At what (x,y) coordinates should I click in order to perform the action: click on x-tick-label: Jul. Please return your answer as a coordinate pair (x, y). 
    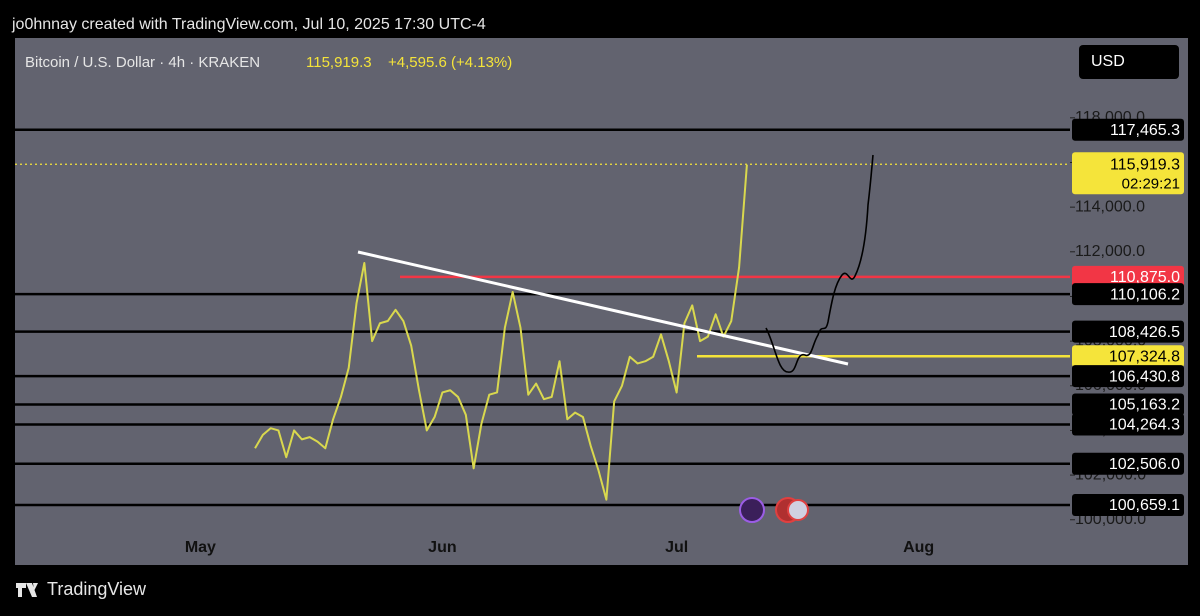
    Looking at the image, I should click on (676, 547).